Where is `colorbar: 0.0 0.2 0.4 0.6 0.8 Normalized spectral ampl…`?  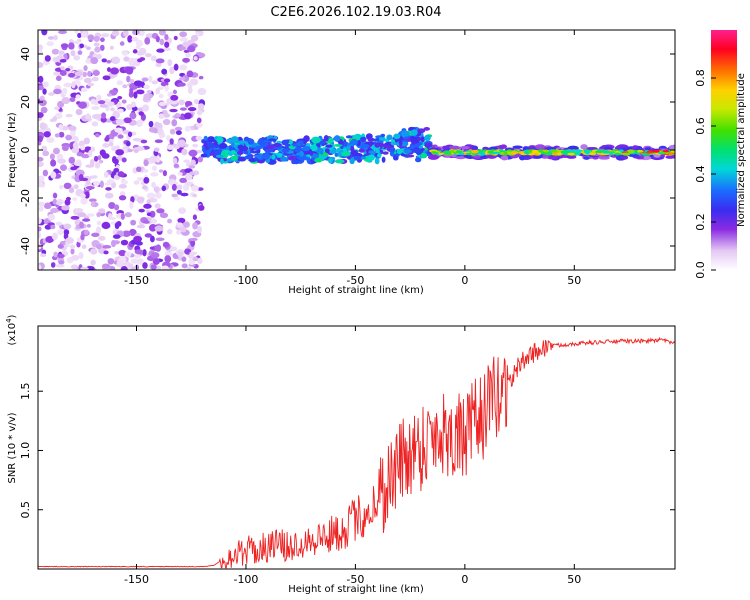 colorbar: 0.0 0.2 0.4 0.6 0.8 Normalized spectral ampl… is located at coordinates (720, 154).